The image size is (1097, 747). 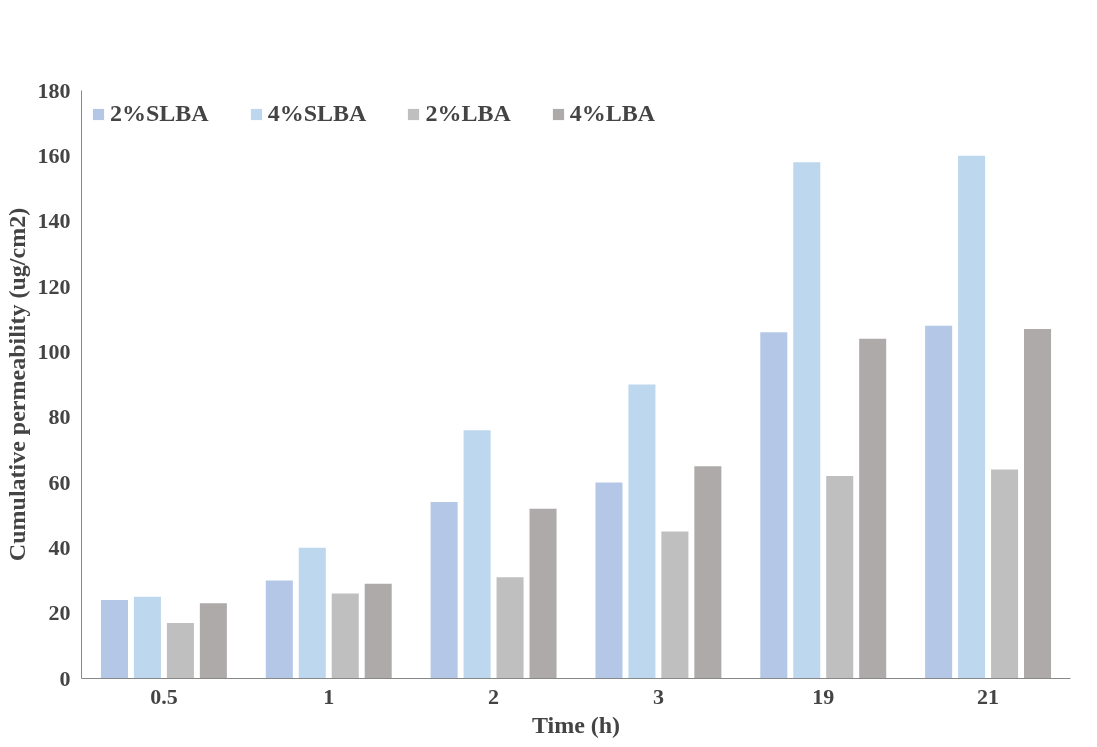 I want to click on x-axis-title: Time (h), so click(x=576, y=724).